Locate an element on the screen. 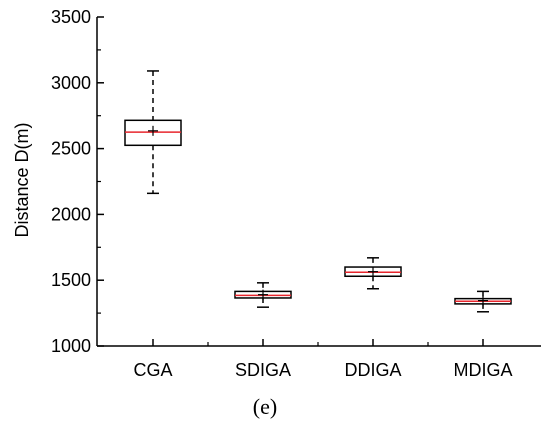 The height and width of the screenshot is (432, 550). x-tick-label: MDIGA is located at coordinates (482, 370).